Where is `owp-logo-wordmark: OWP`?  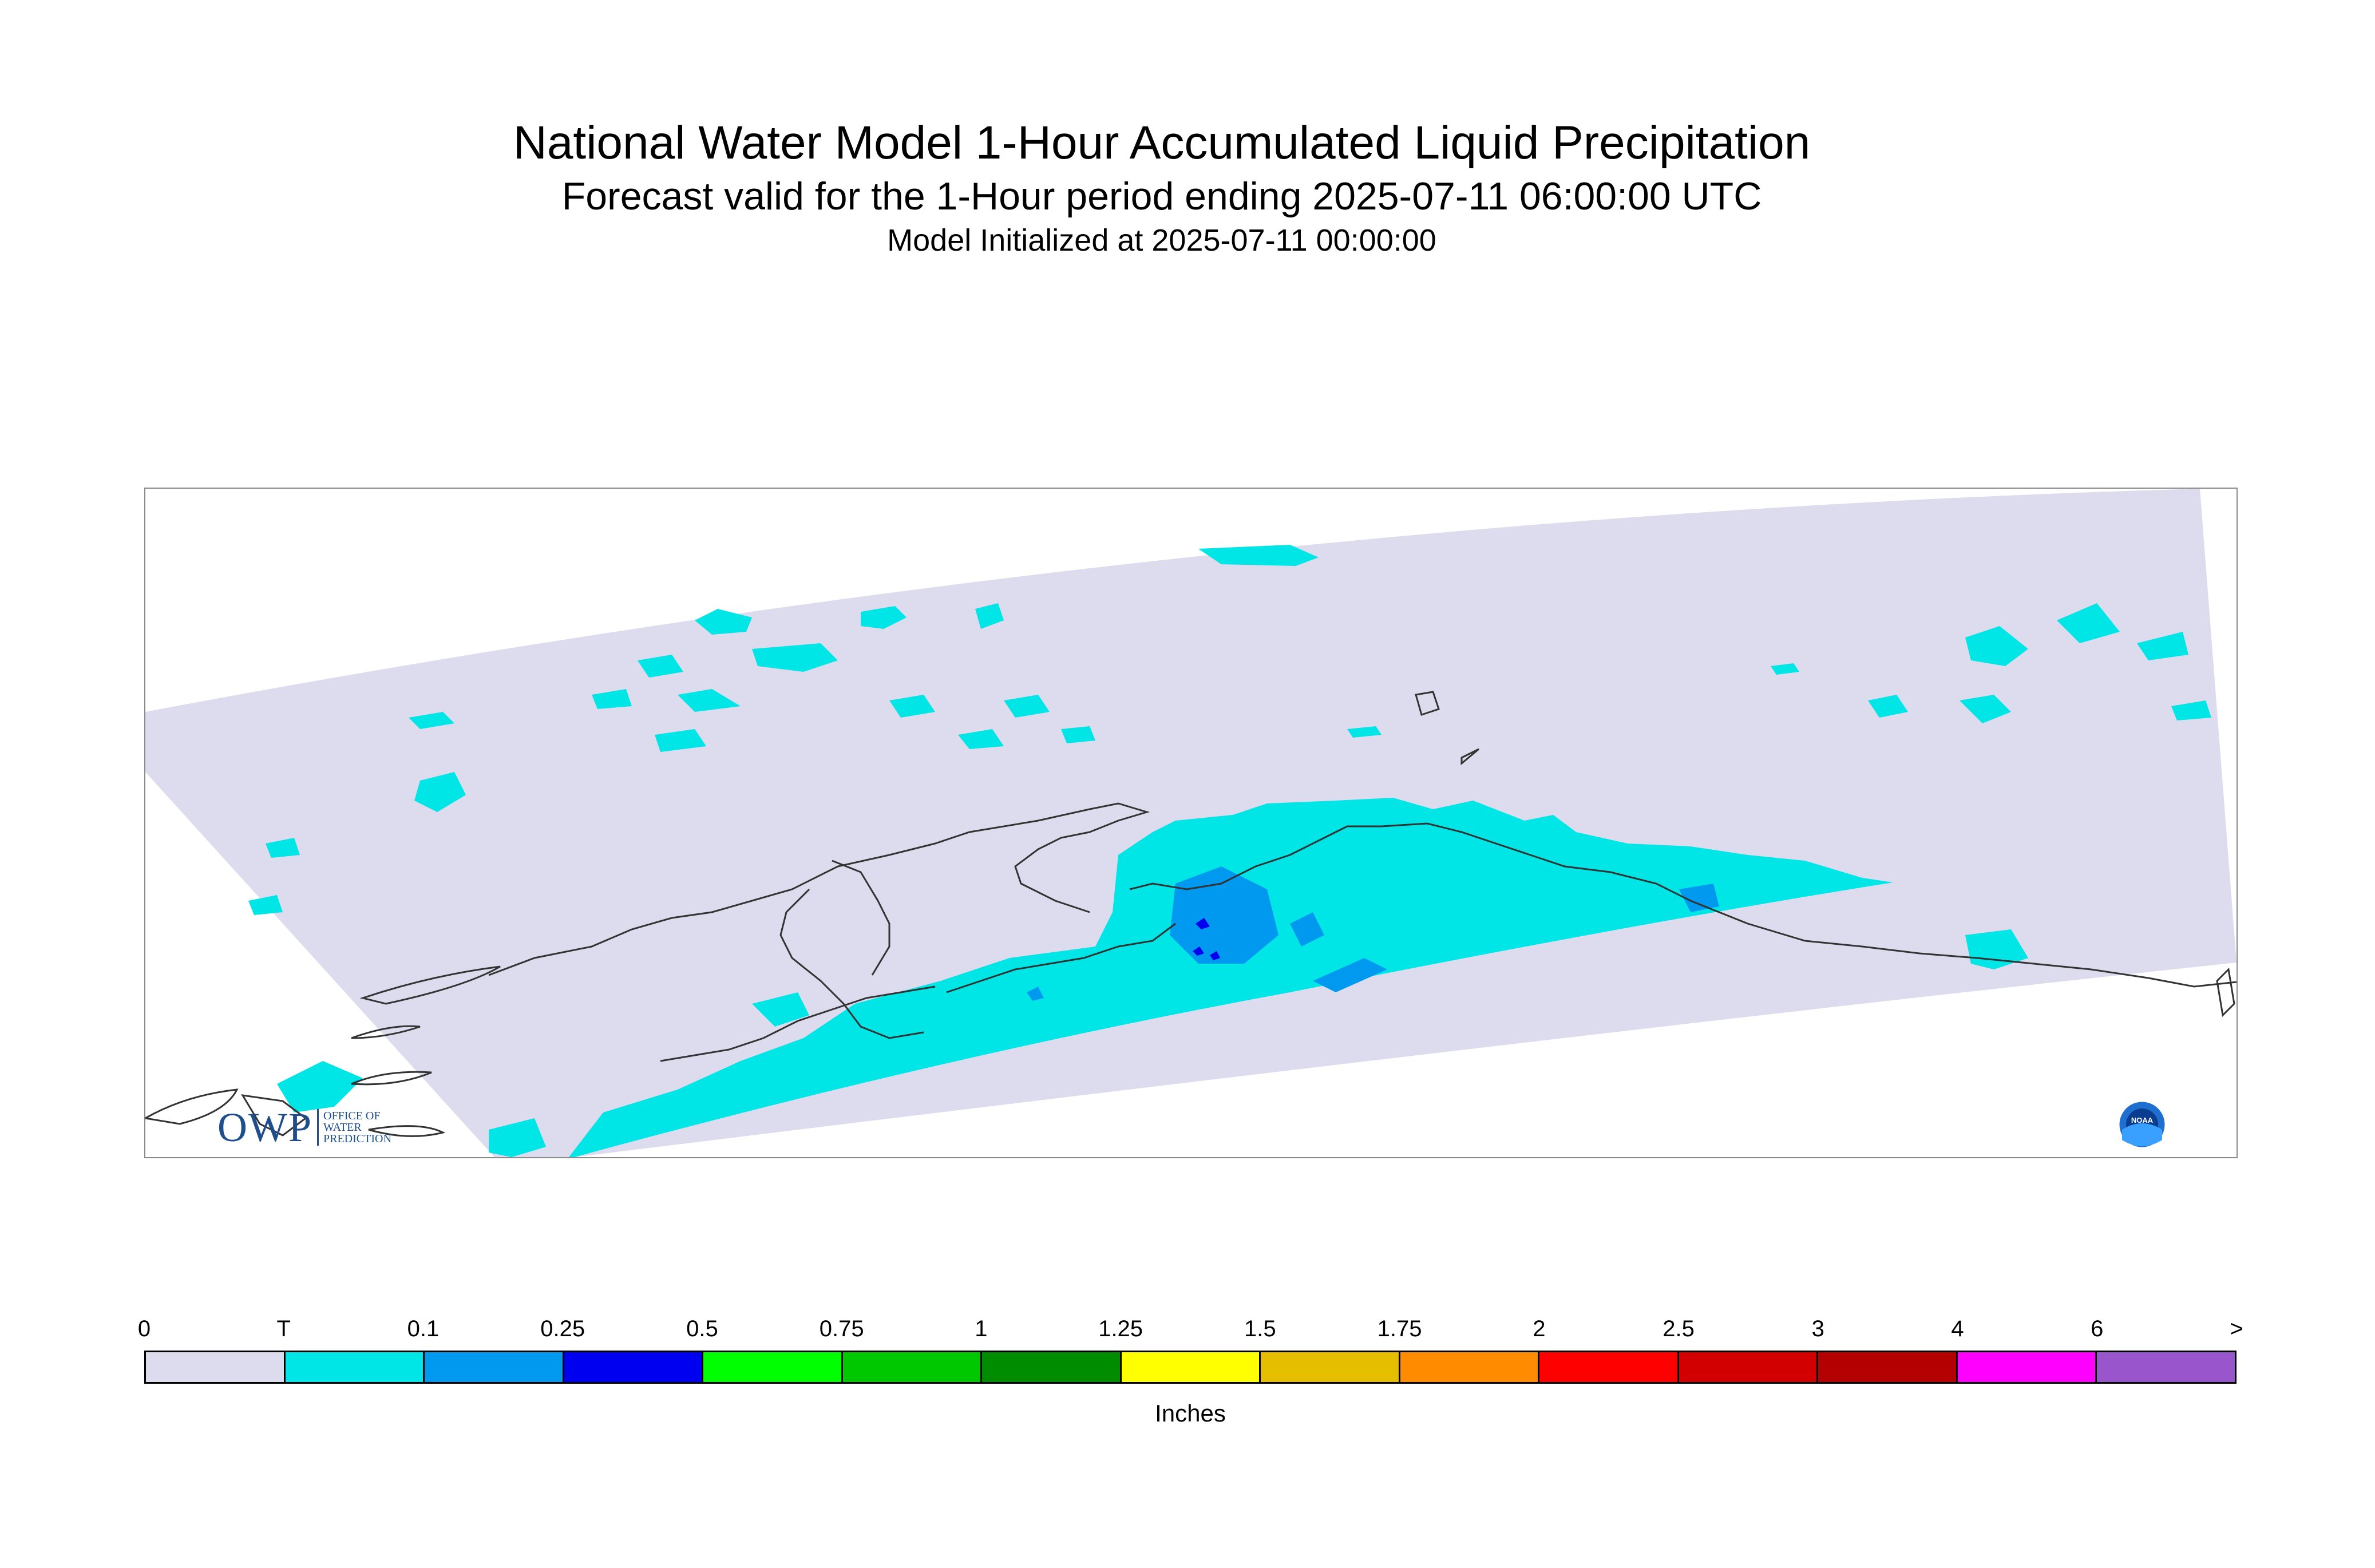 owp-logo-wordmark: OWP is located at coordinates (264, 1127).